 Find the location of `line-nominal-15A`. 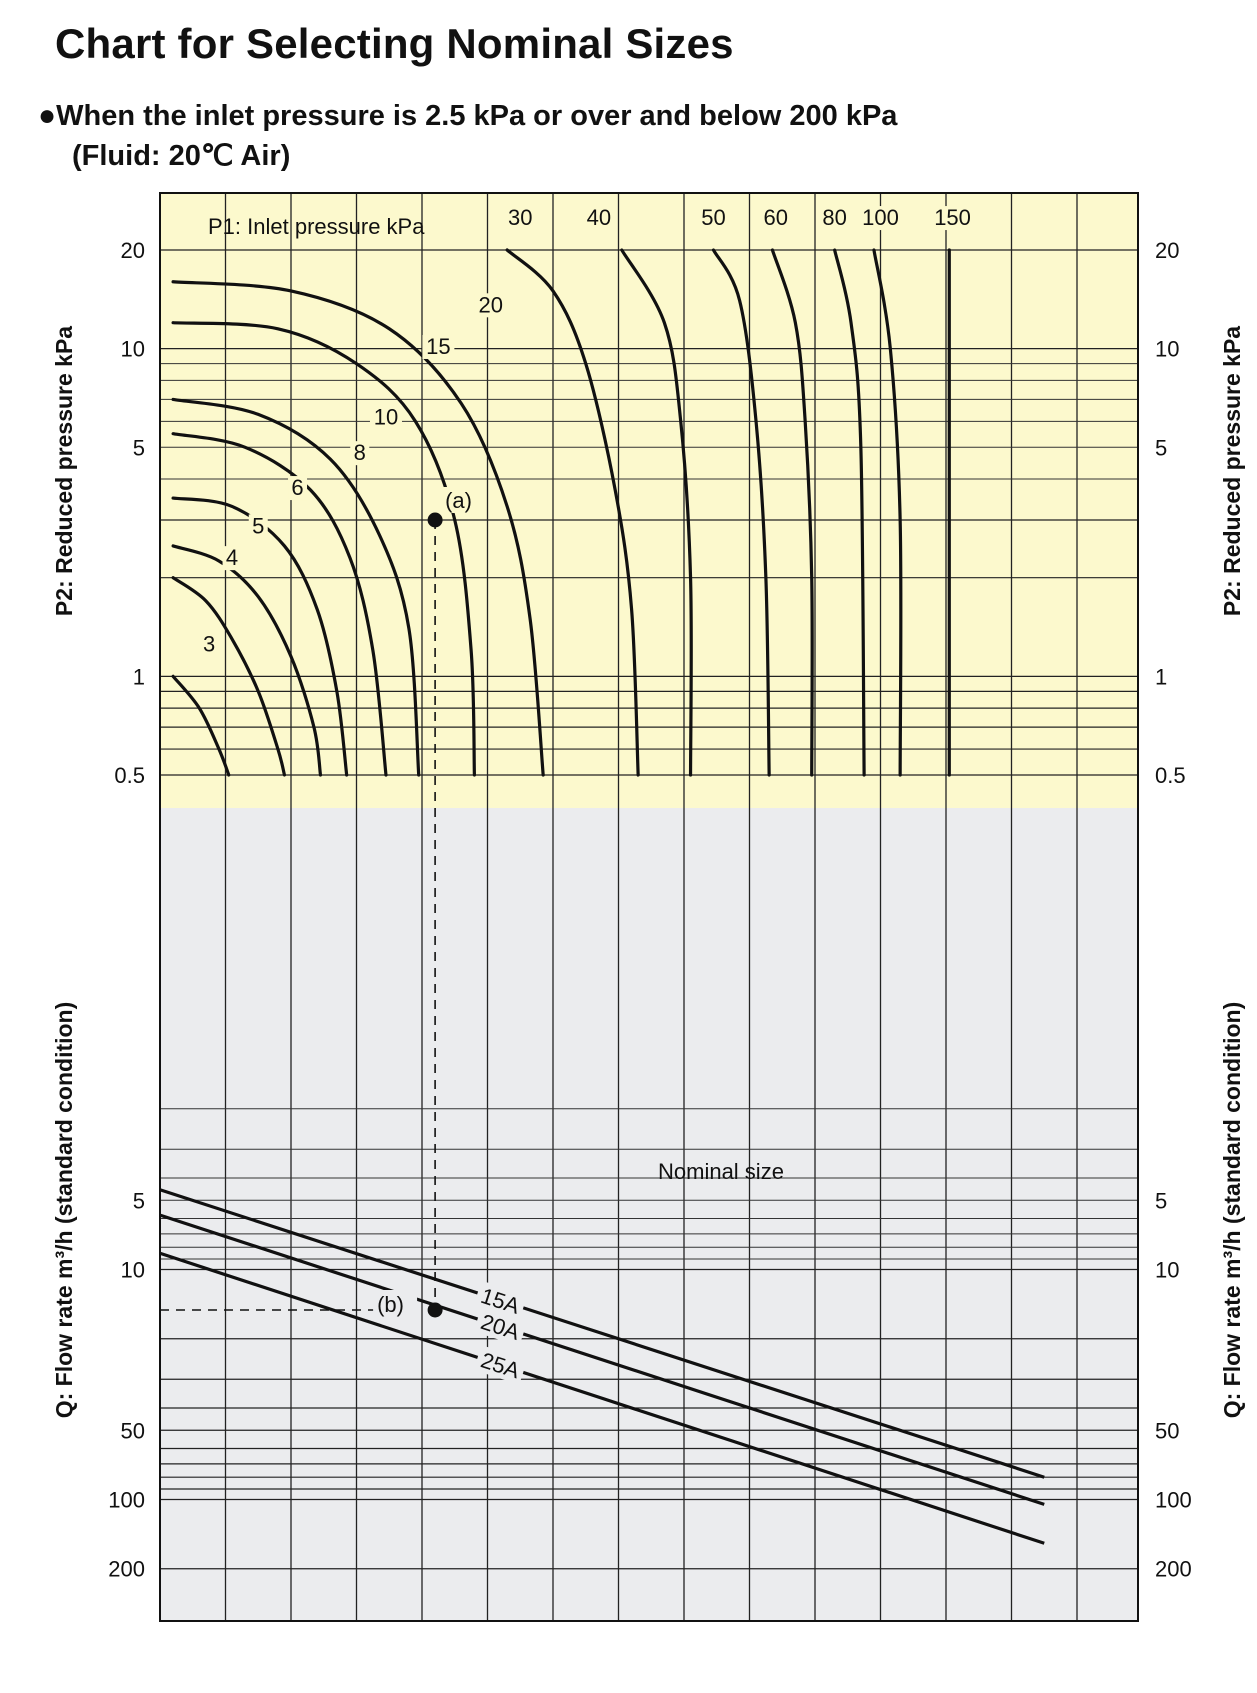

line-nominal-15A is located at coordinates (602, 1333).